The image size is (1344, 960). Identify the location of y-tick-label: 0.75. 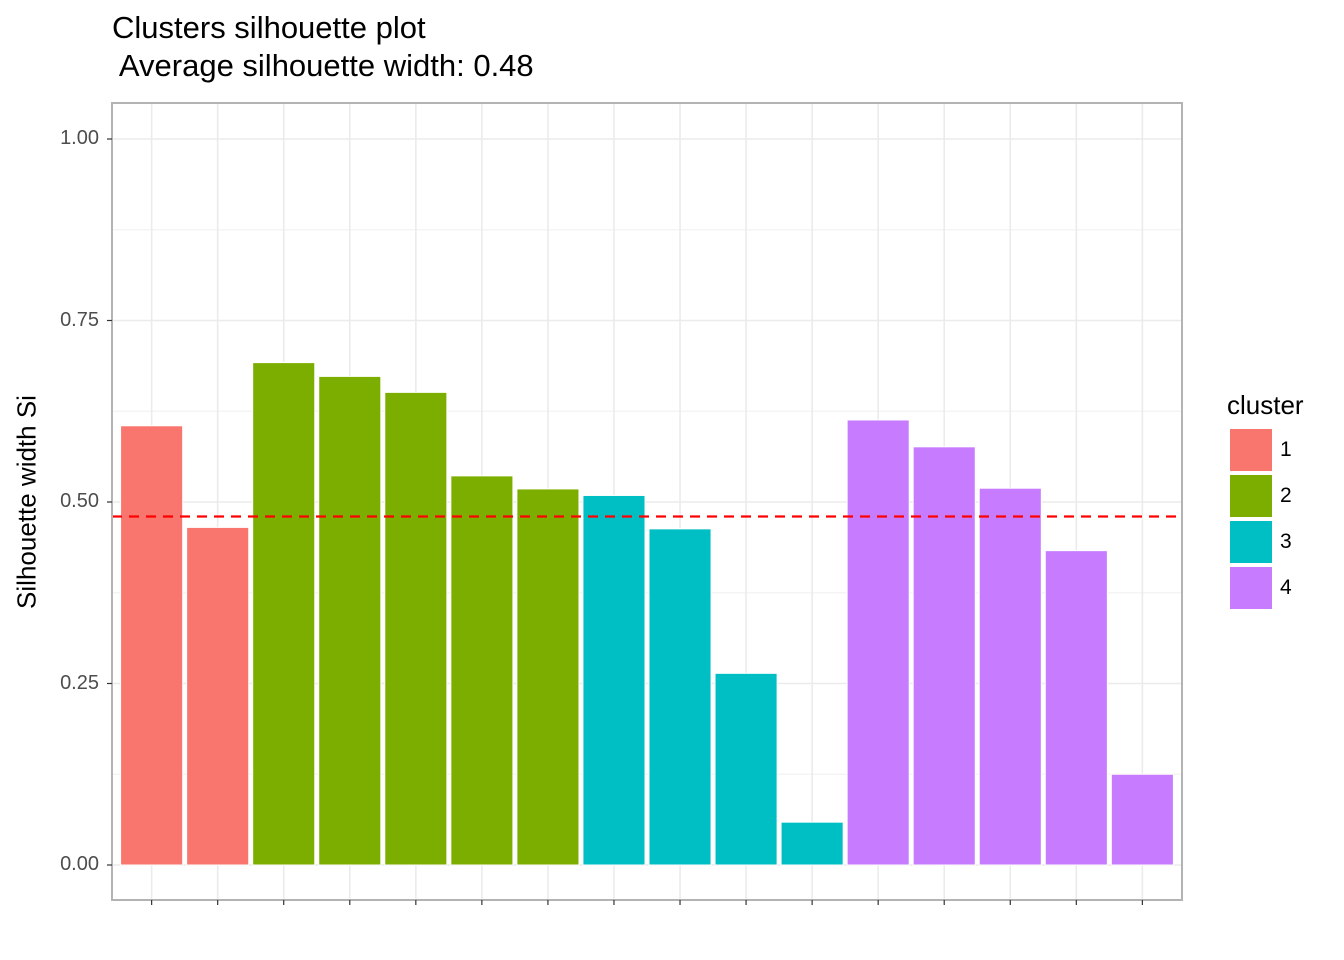
(79, 319).